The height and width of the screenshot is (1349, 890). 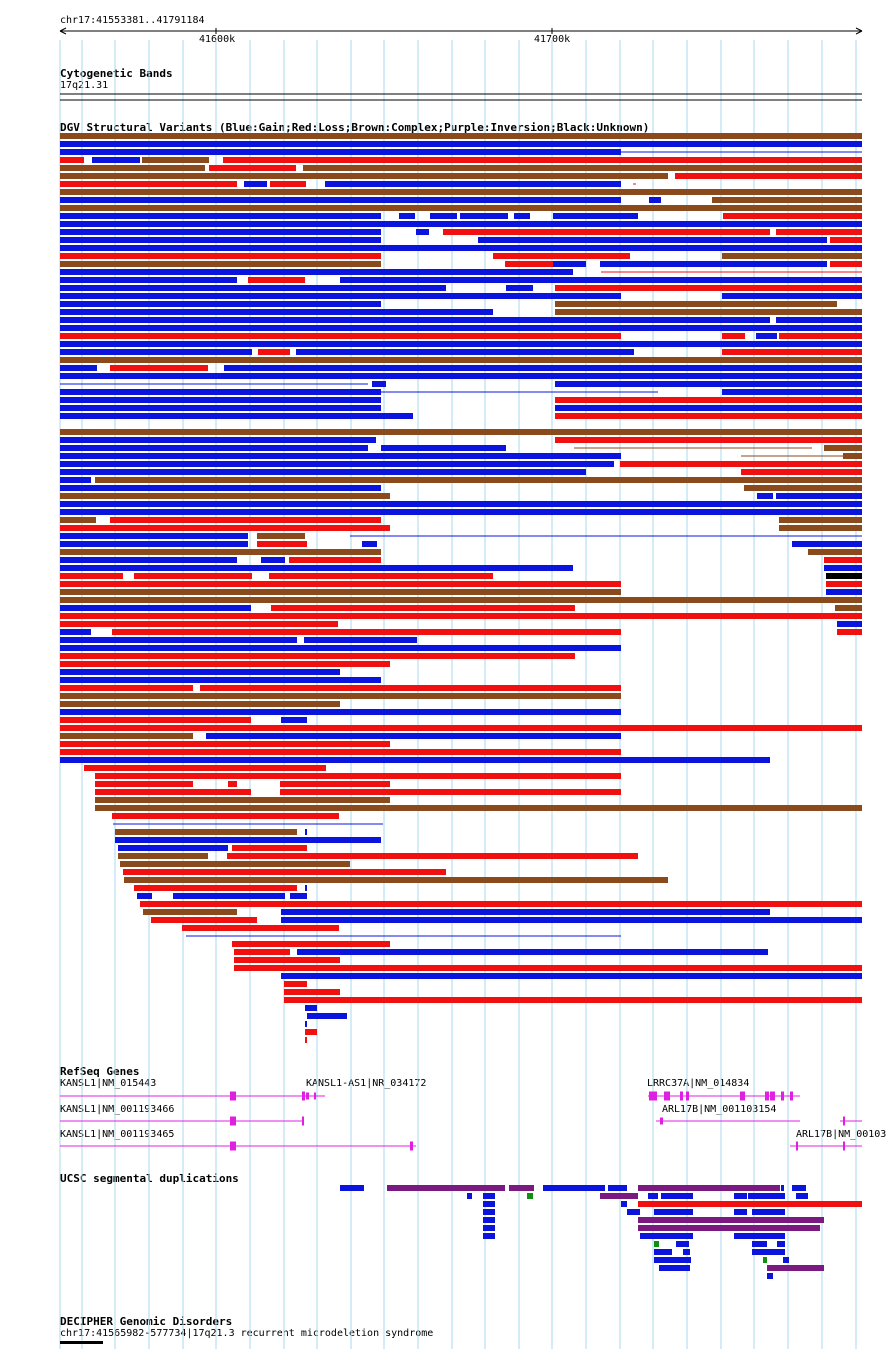 I want to click on refseq-track-title: RefSeq Genes, so click(x=100, y=1071).